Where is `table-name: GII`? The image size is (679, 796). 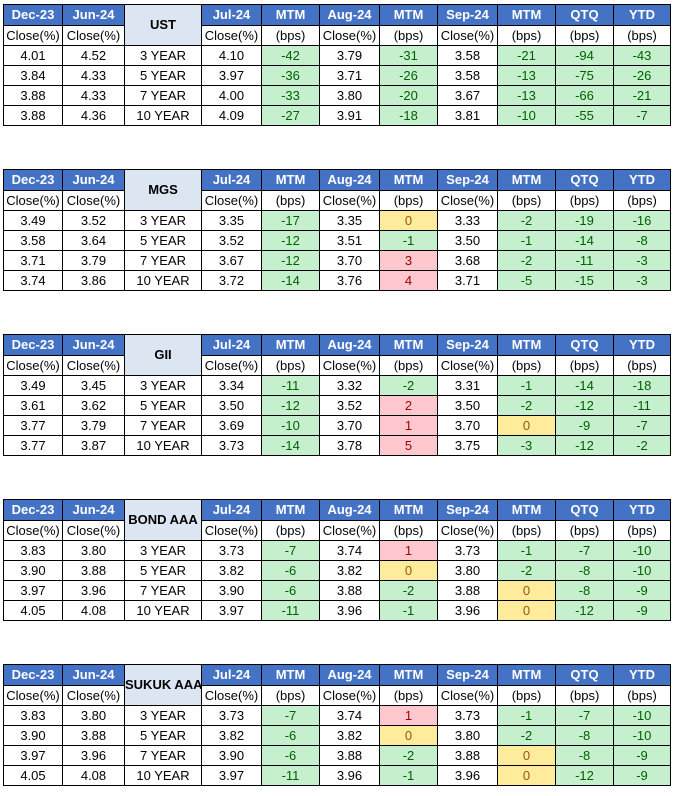 table-name: GII is located at coordinates (163, 355).